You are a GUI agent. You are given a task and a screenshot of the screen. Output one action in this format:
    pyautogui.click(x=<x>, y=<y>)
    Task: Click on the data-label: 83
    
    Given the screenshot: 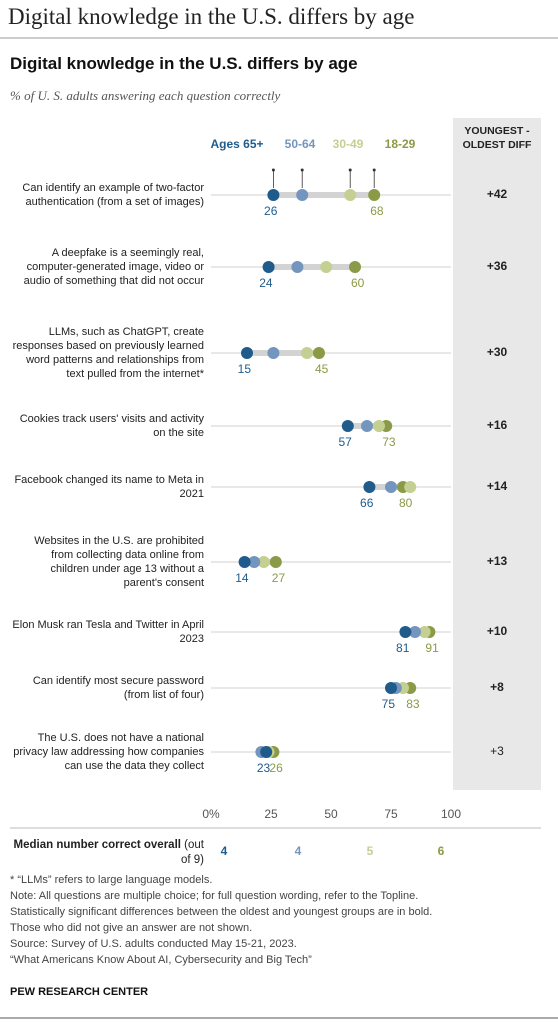 What is the action you would take?
    pyautogui.click(x=413, y=704)
    